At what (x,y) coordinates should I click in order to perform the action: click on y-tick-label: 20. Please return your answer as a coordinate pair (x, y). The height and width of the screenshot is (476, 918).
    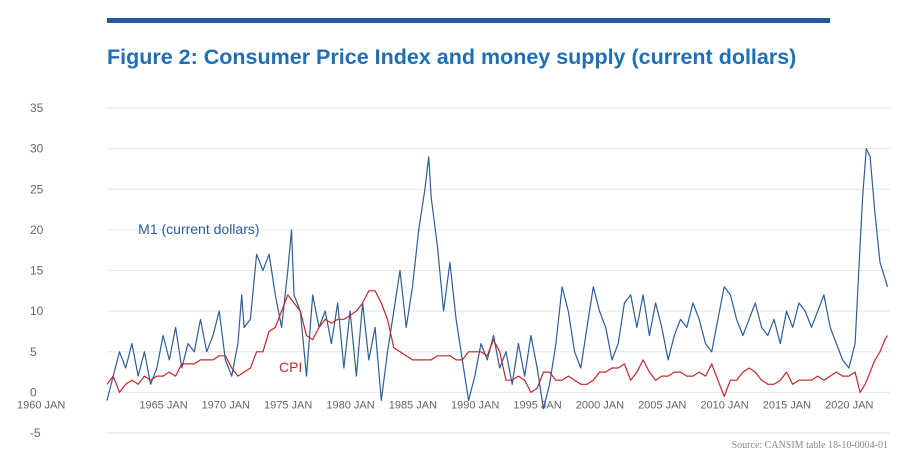
    Looking at the image, I should click on (37, 230).